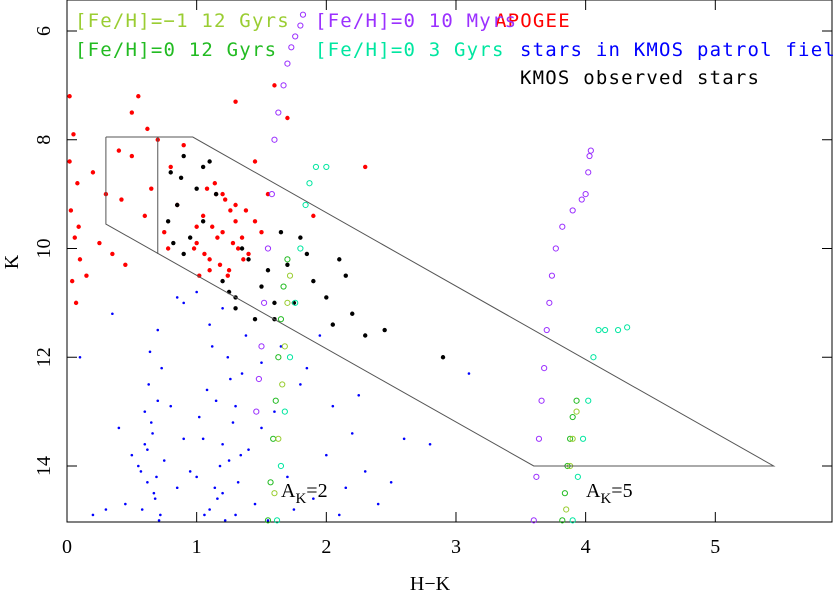 The image size is (834, 603). Describe the element at coordinates (197, 547) in the screenshot. I see `x-tick-label: 1` at that location.